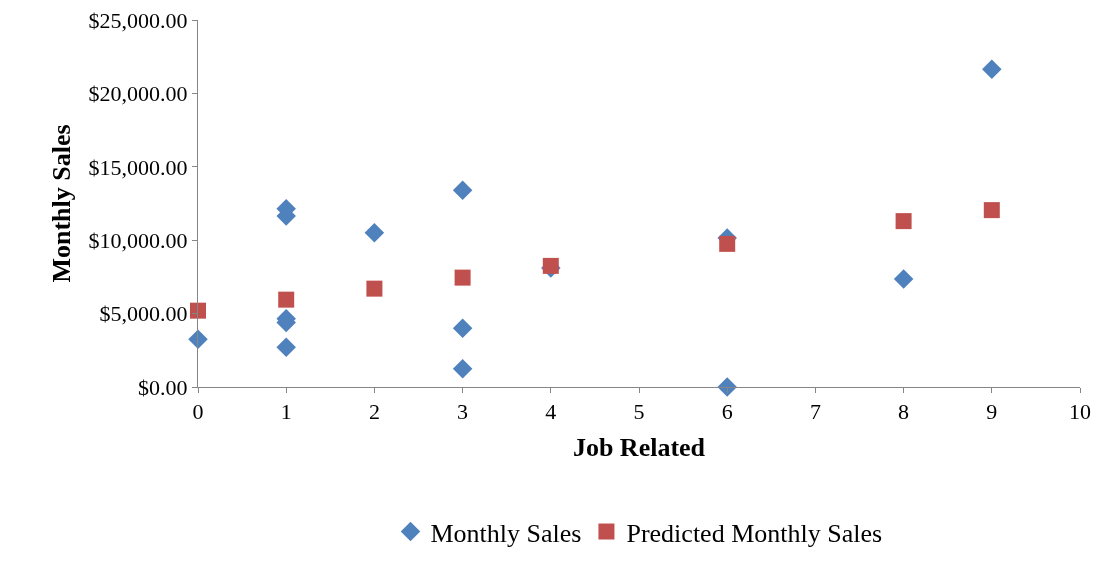  I want to click on legend-label: Predicted Monthly Sales, so click(754, 533).